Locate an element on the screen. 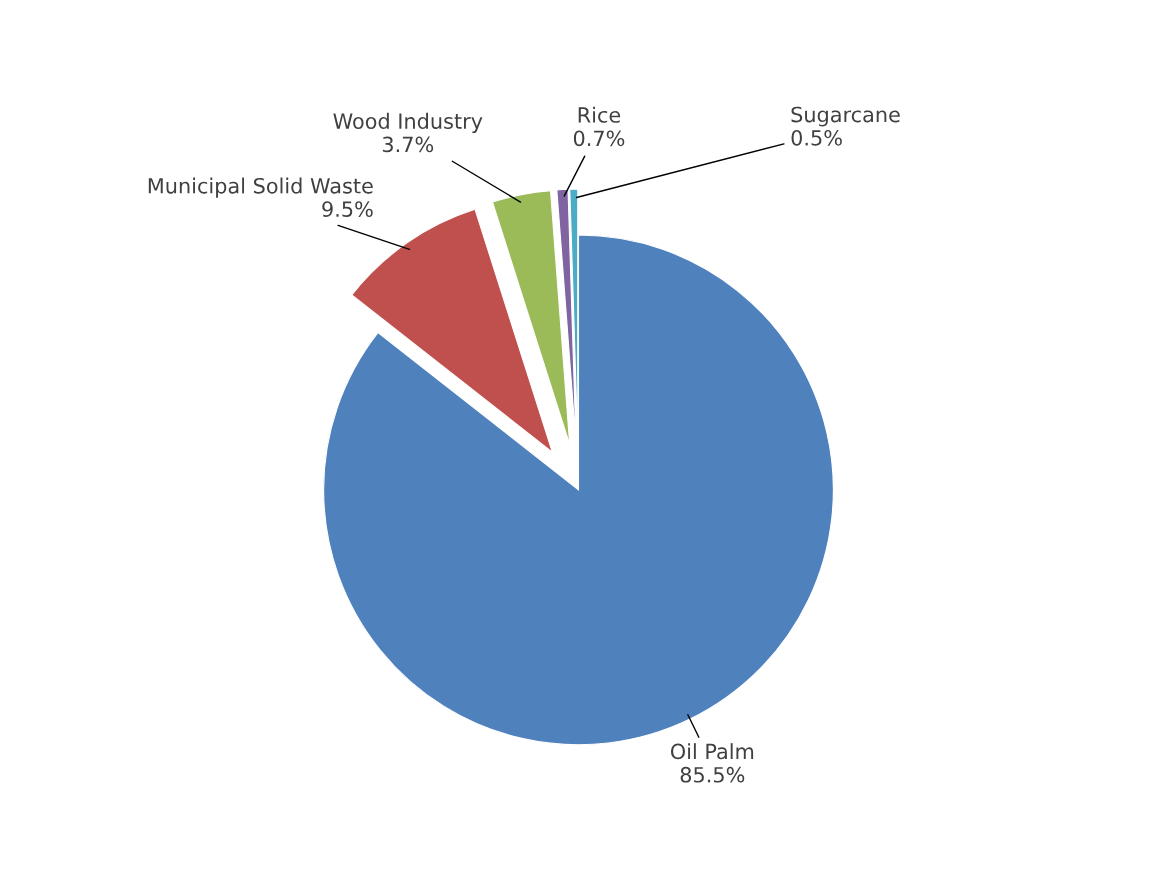 The height and width of the screenshot is (877, 1157). data-label: 0.7% is located at coordinates (599, 138).